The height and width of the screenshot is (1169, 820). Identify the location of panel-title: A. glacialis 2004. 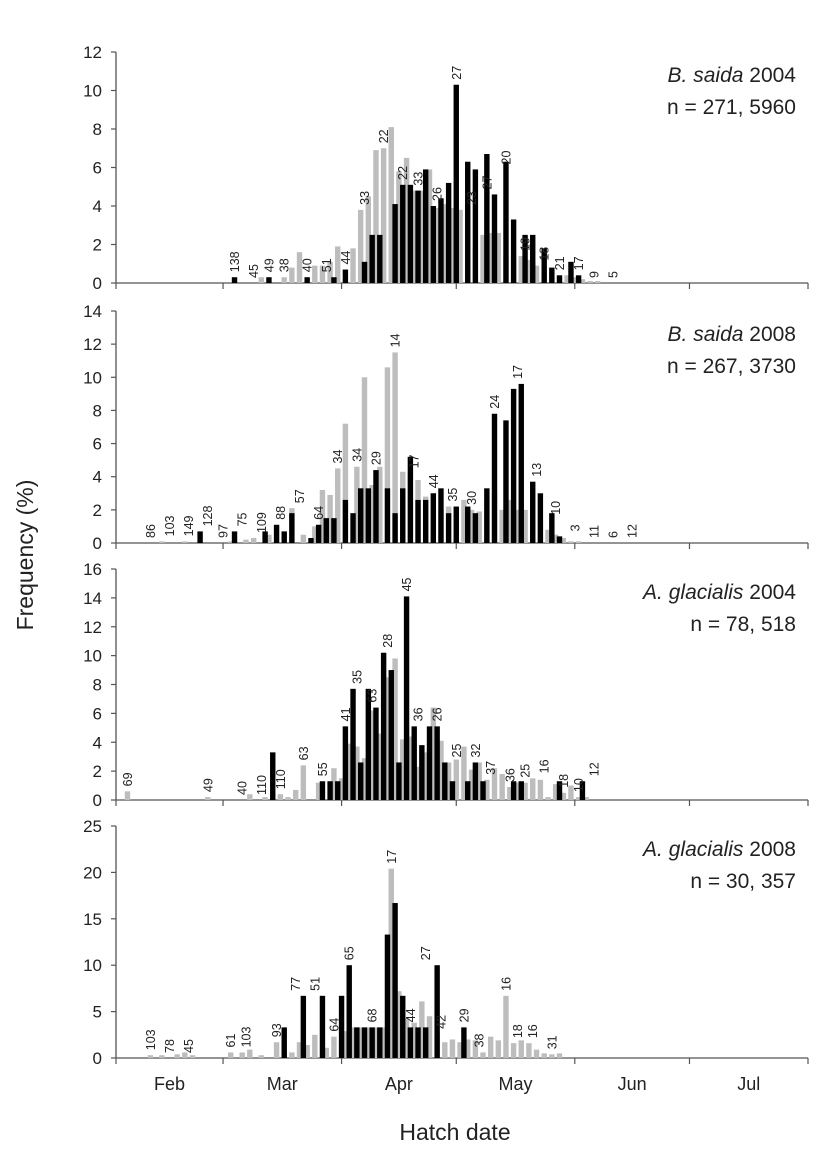
(718, 592).